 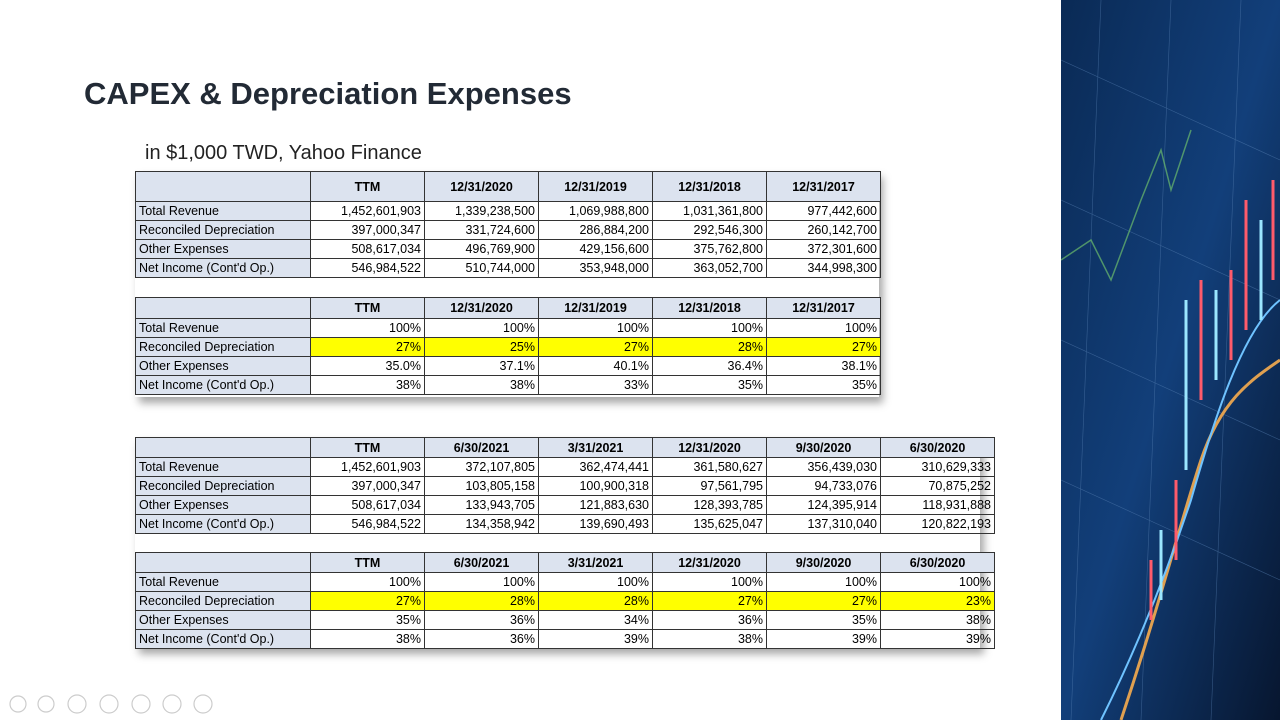 I want to click on cell: 120,822,193, so click(x=937, y=524).